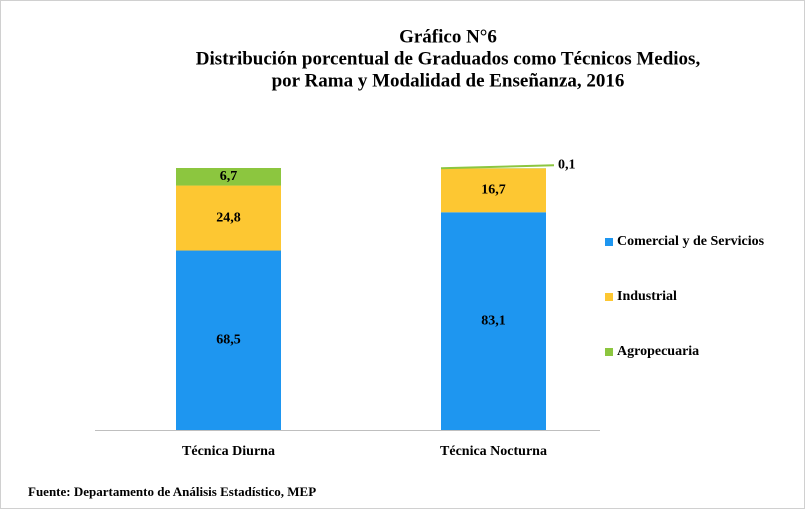 This screenshot has height=509, width=805. Describe the element at coordinates (658, 351) in the screenshot. I see `legend-label: Agropecuaria` at that location.